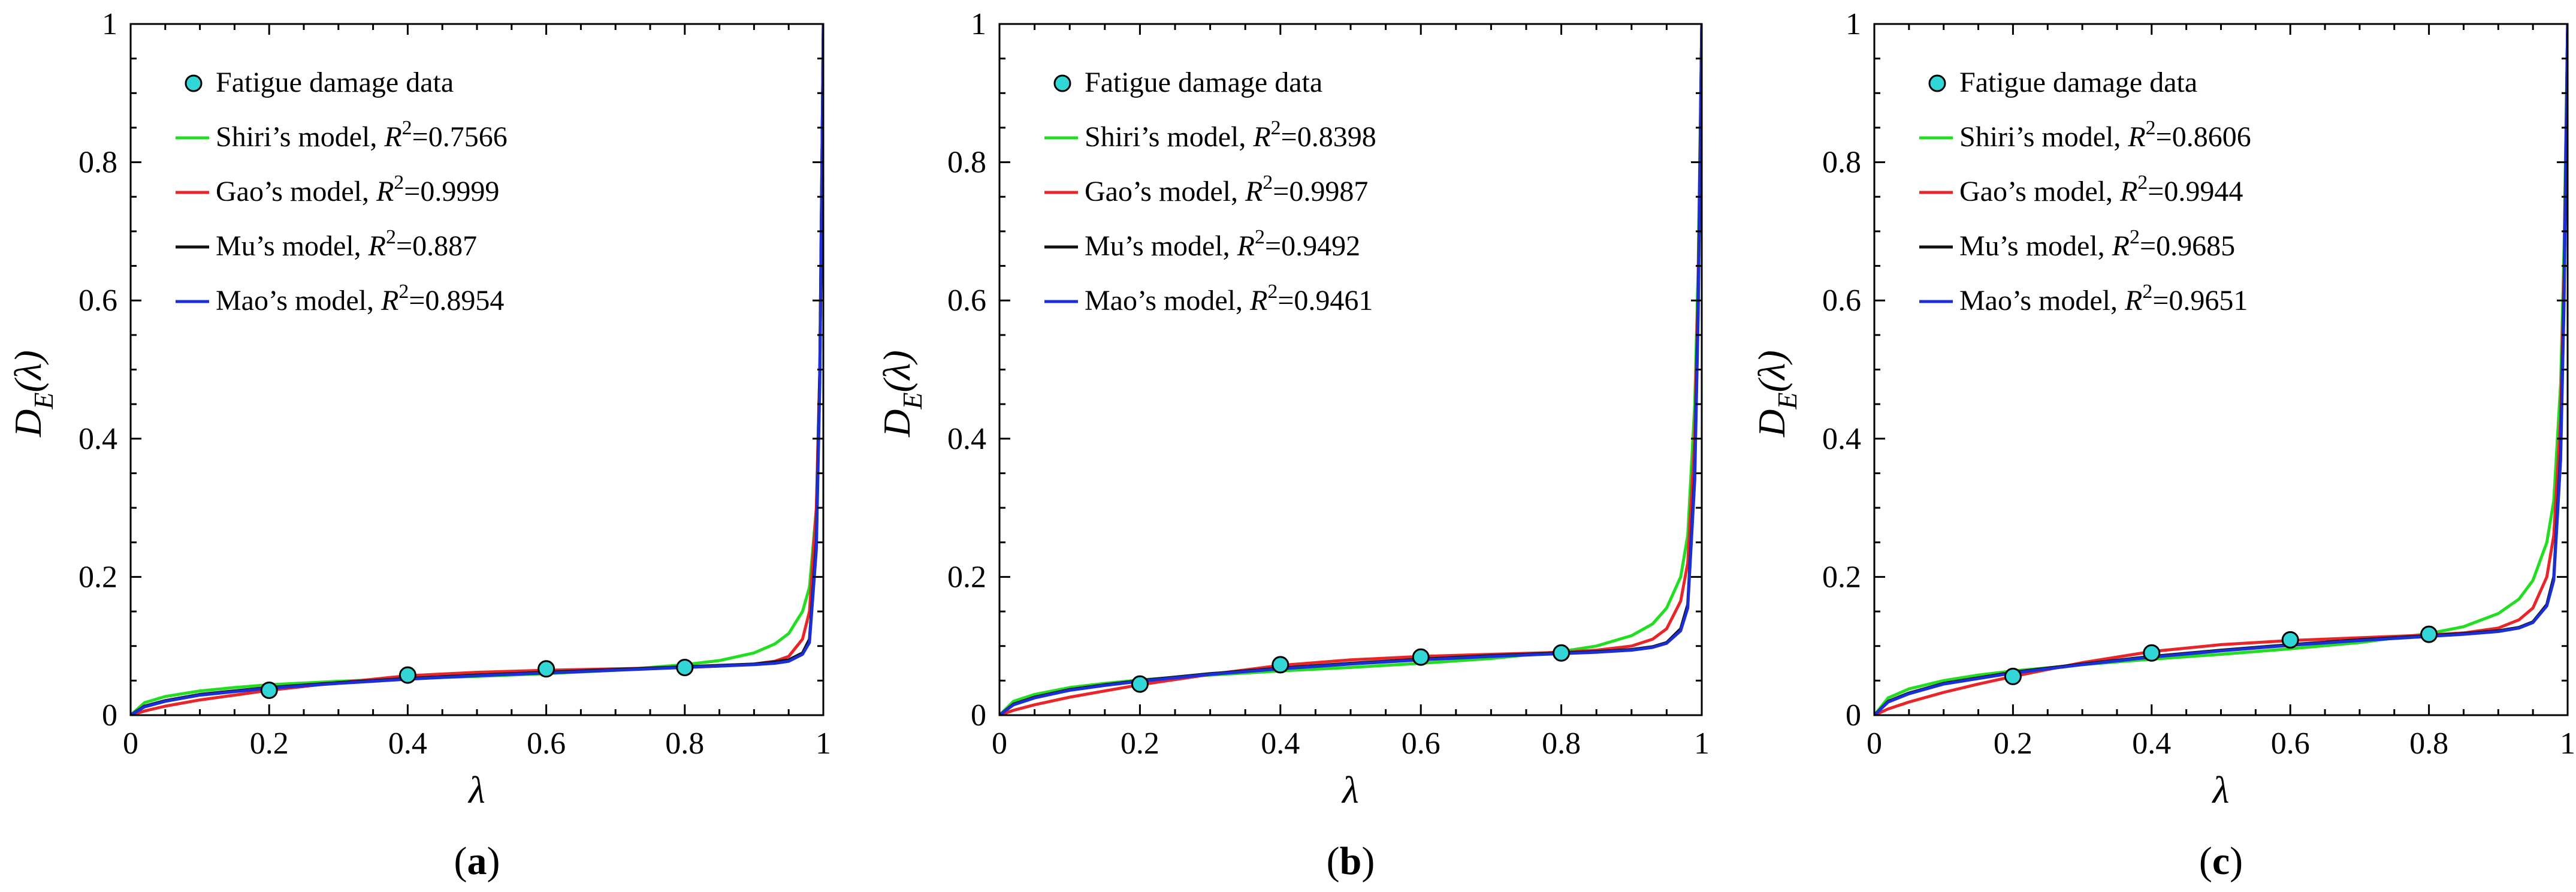  Describe the element at coordinates (2103, 299) in the screenshot. I see `legend-label: Mao’s model, R2=0.9651` at that location.